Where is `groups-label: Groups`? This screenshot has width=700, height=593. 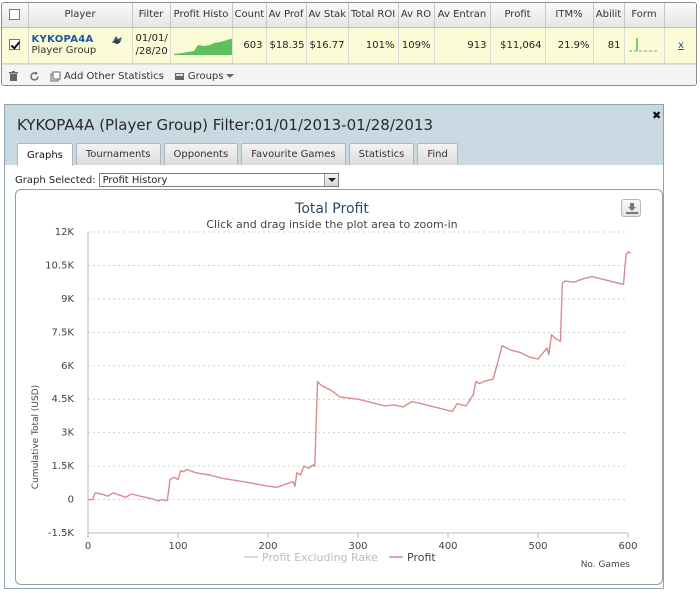 groups-label: Groups is located at coordinates (205, 76).